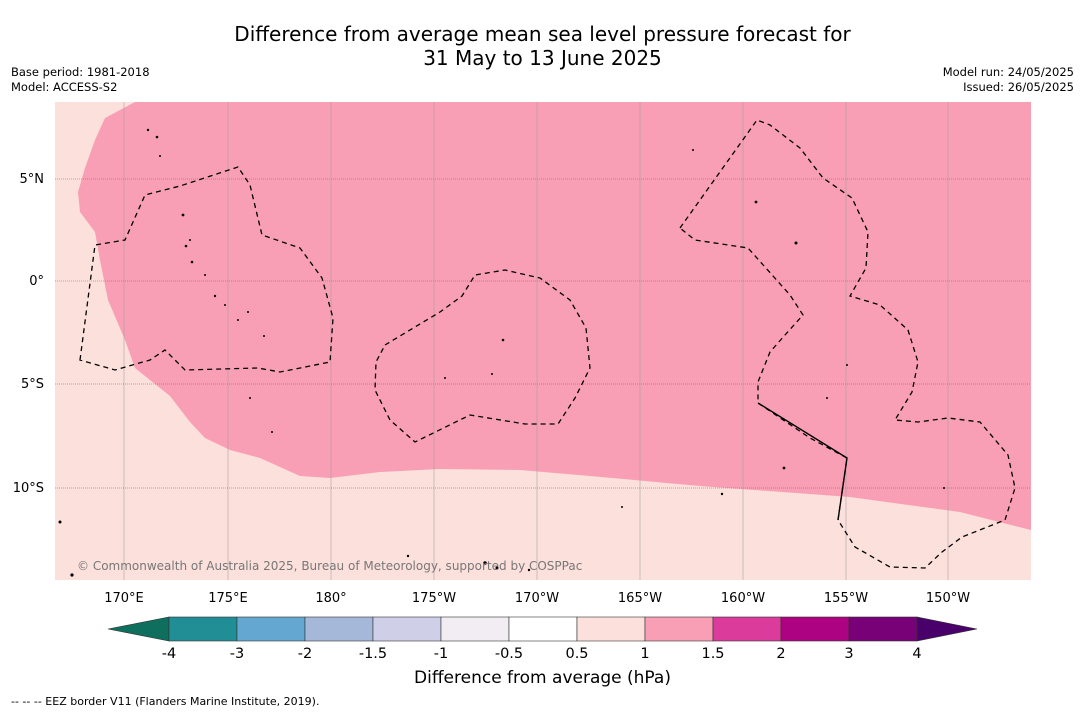  Describe the element at coordinates (1008, 72) in the screenshot. I see `model-run-text: Model run: 24/05/2025` at that location.